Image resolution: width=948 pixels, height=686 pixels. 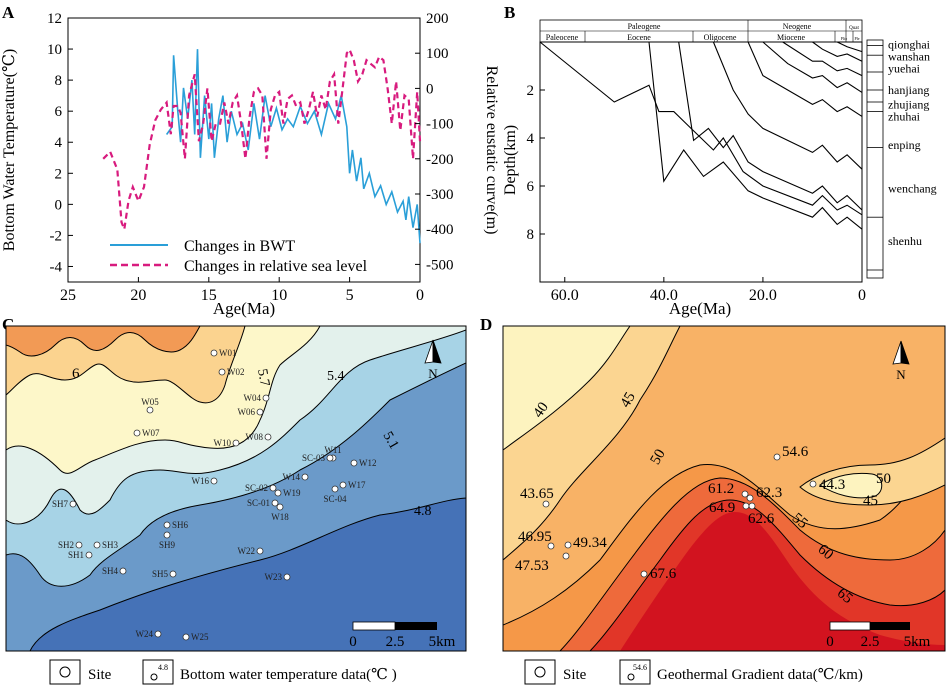 What do you see at coordinates (280, 517) in the screenshot?
I see `c-site-label: W18` at bounding box center [280, 517].